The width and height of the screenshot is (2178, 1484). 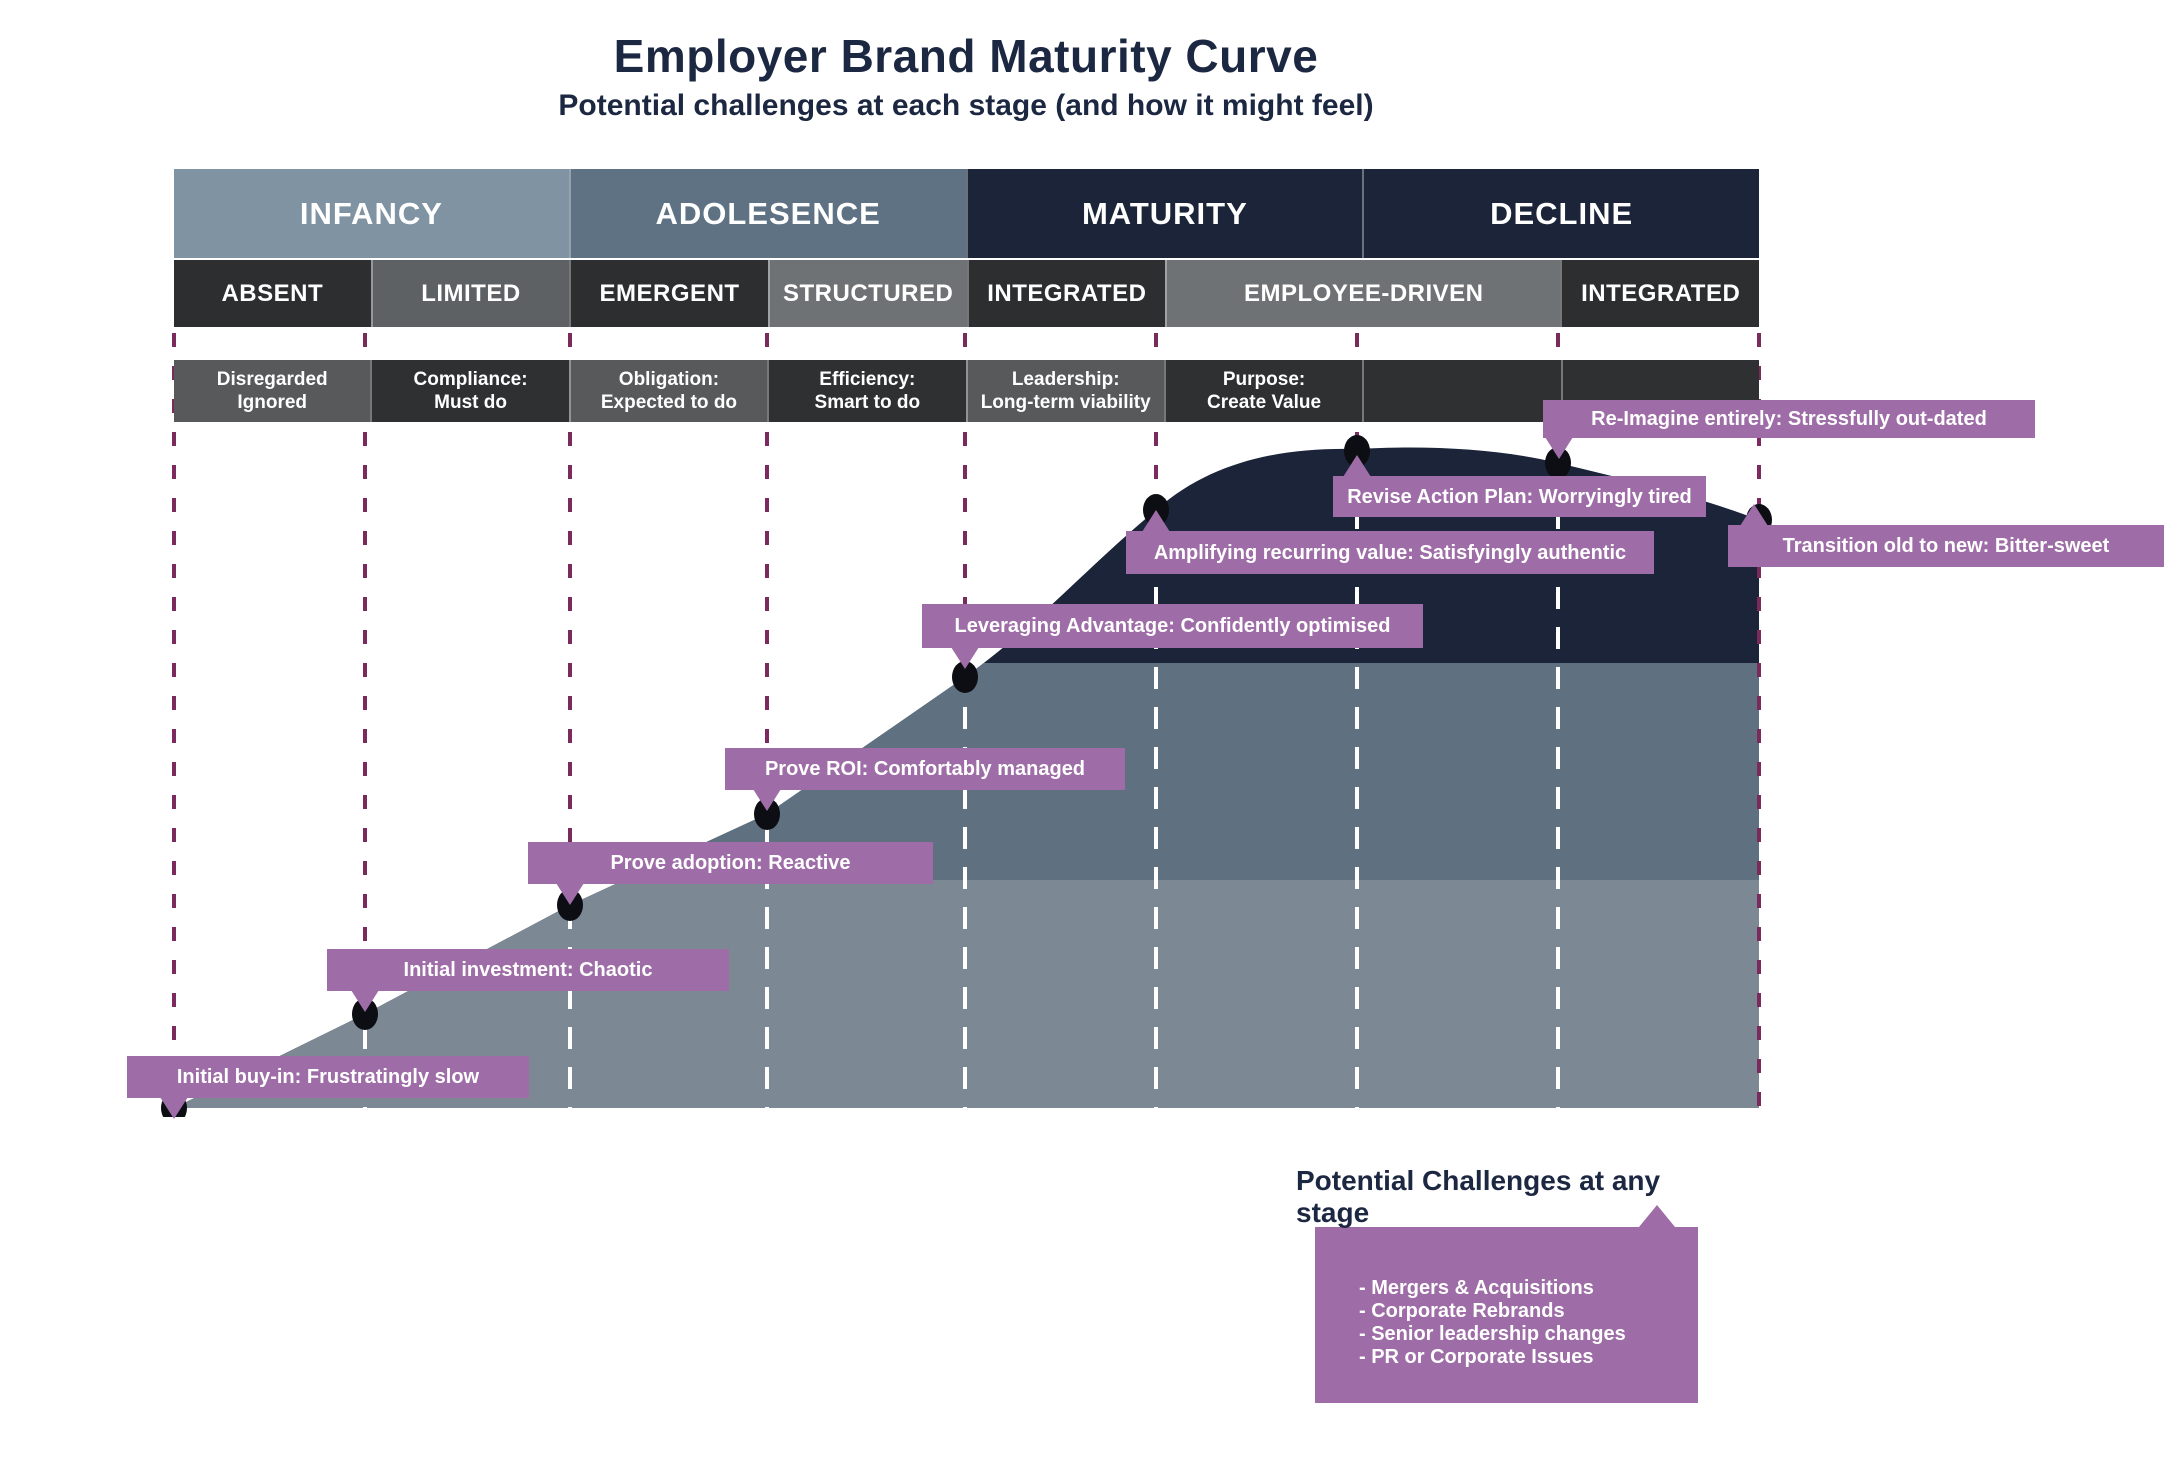 I want to click on level-cell-emergent: EMERGENT, so click(x=668, y=293).